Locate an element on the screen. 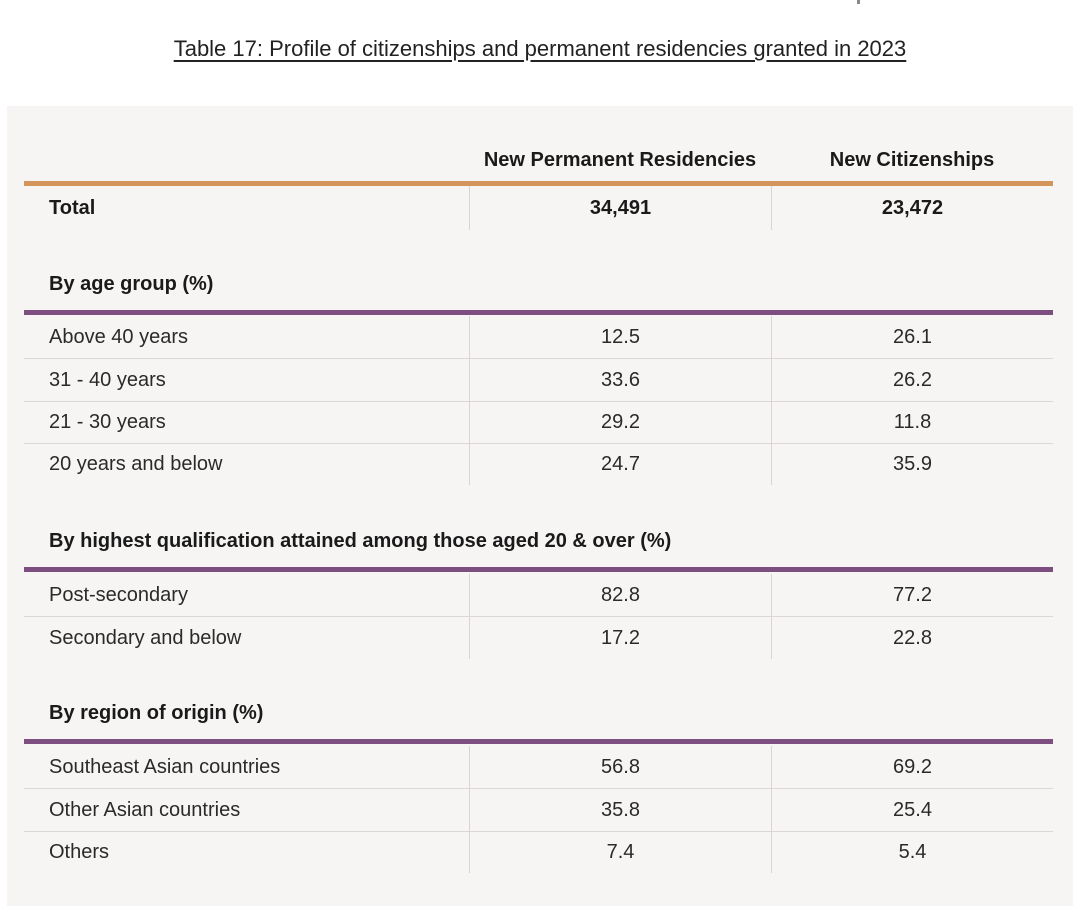 This screenshot has width=1080, height=923. row-label: 31 - 40 years is located at coordinates (107, 379).